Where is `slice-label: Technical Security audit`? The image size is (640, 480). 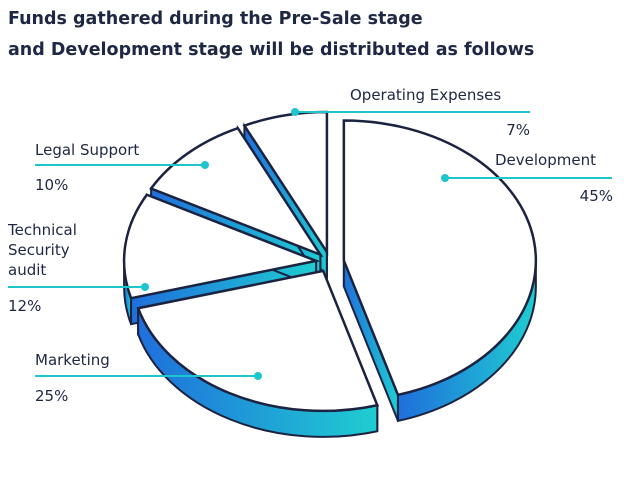
slice-label: Technical Security audit is located at coordinates (42, 250).